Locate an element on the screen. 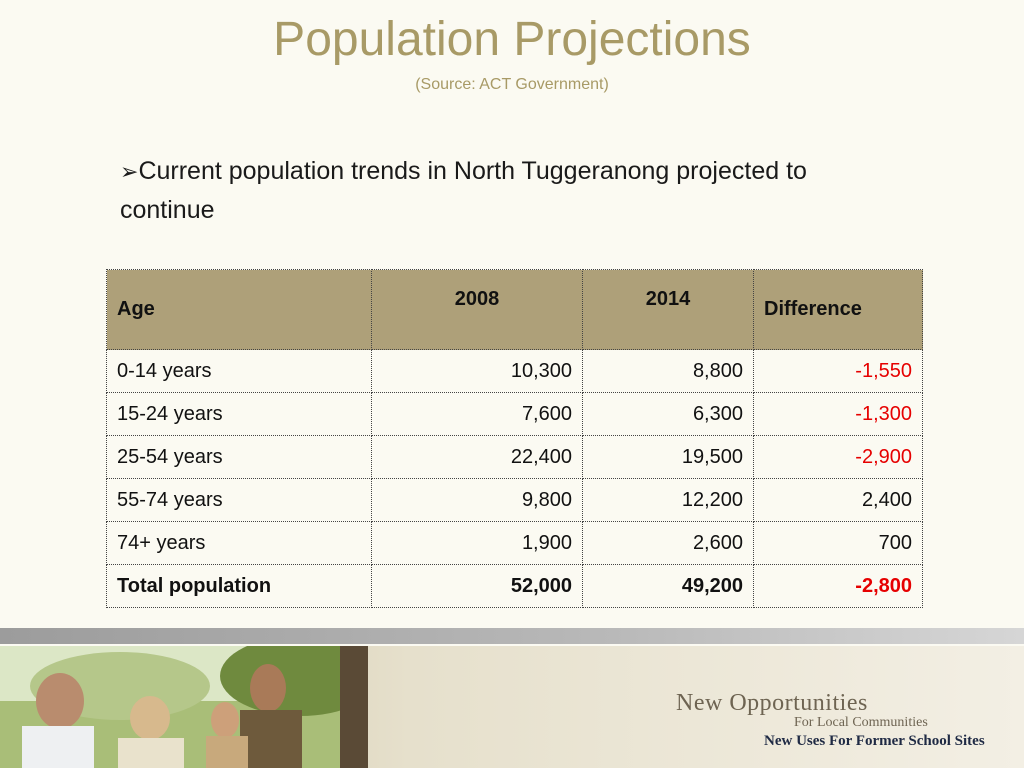 The image size is (1024, 768). logo-tagline: New Uses For Former School Sites is located at coordinates (874, 741).